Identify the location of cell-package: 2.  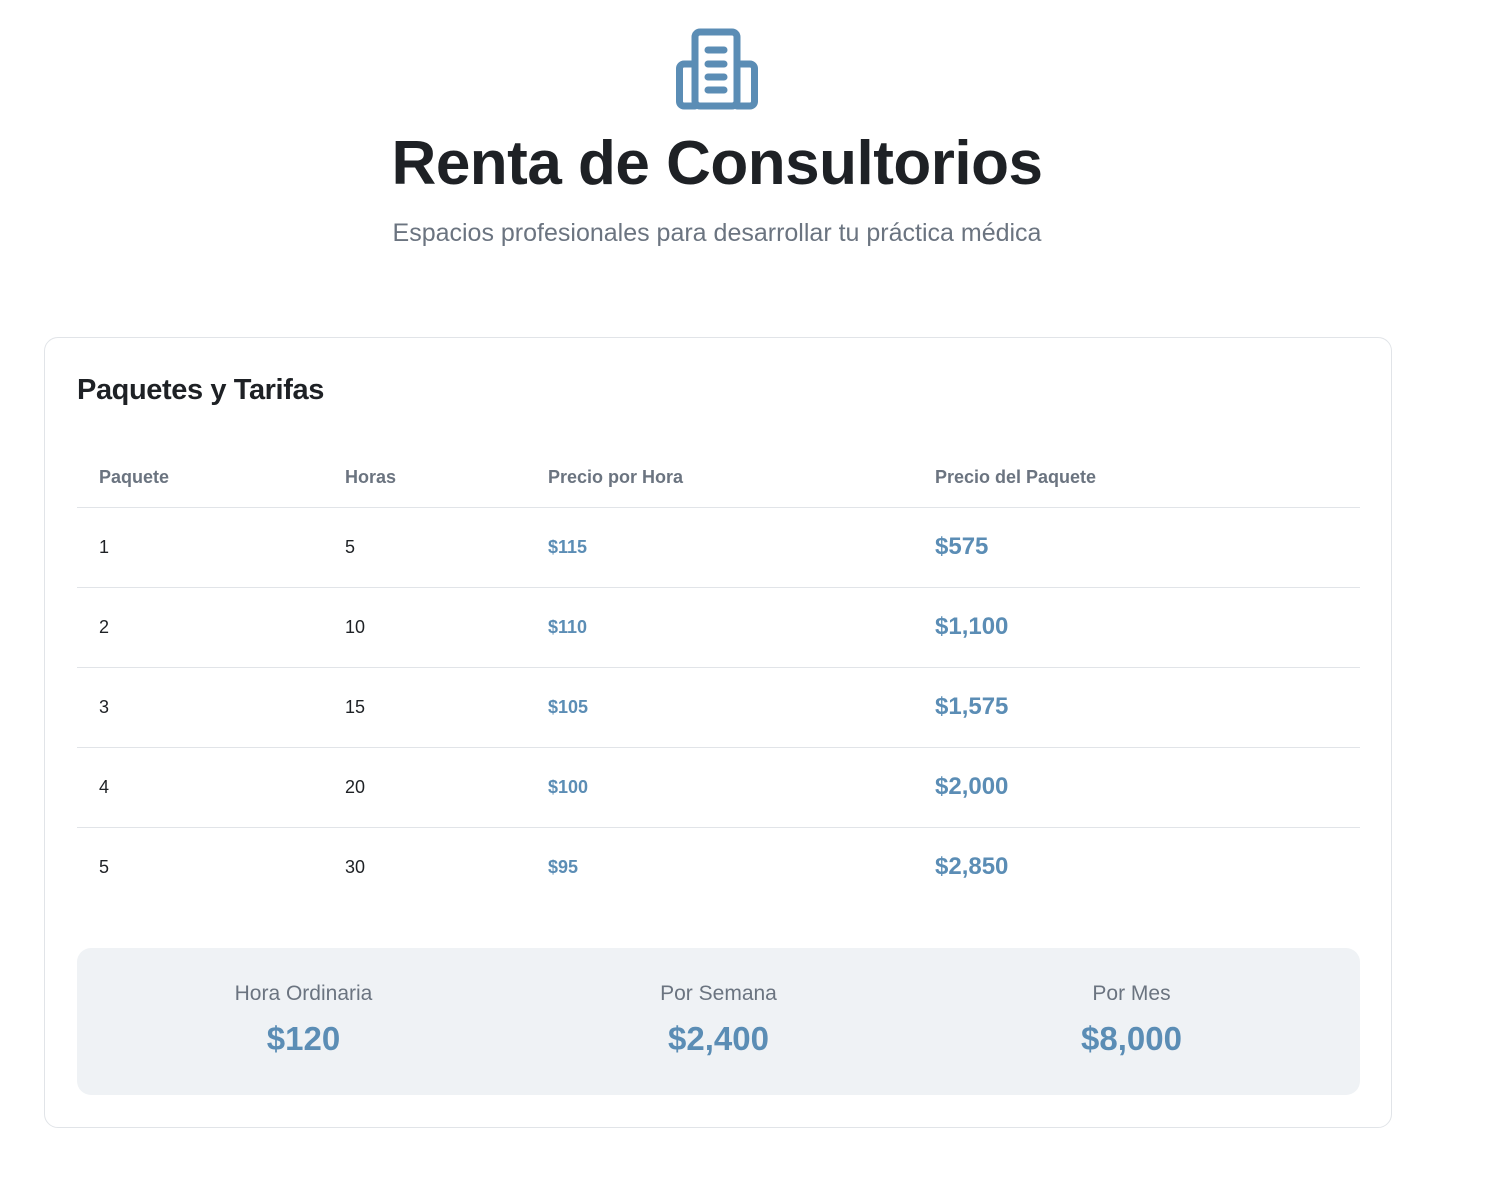
(200, 627).